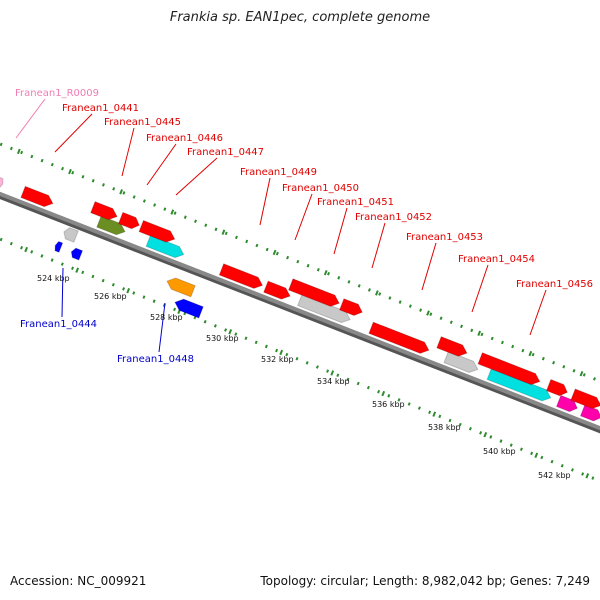 The width and height of the screenshot is (600, 600). Describe the element at coordinates (78, 581) in the screenshot. I see `accession-label: Accession: NC_009921` at that location.